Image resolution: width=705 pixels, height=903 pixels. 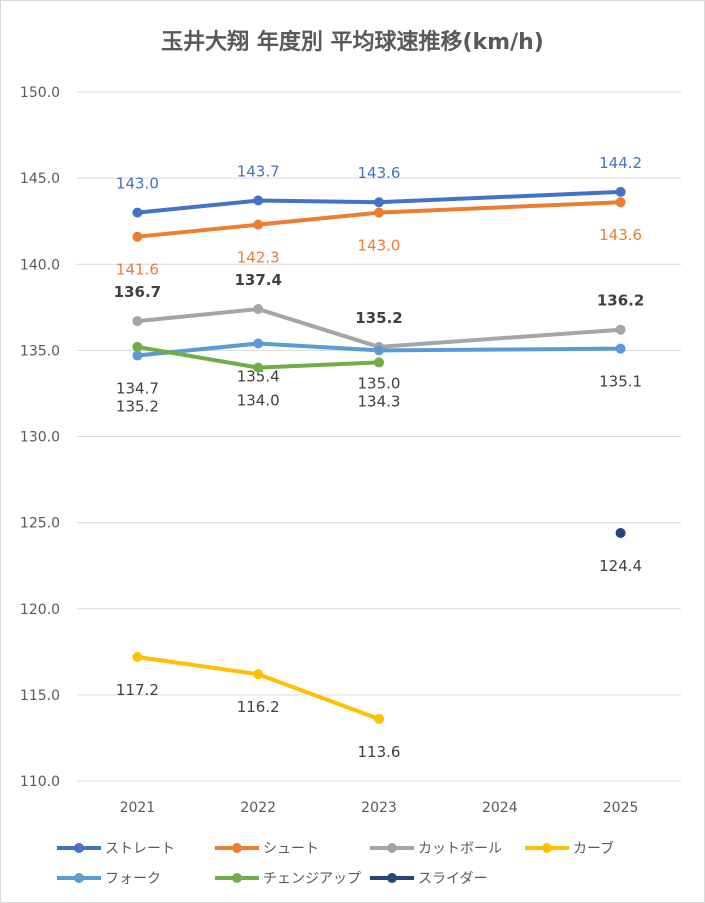 I want to click on legend-item: チェンジアップ, so click(x=288, y=878).